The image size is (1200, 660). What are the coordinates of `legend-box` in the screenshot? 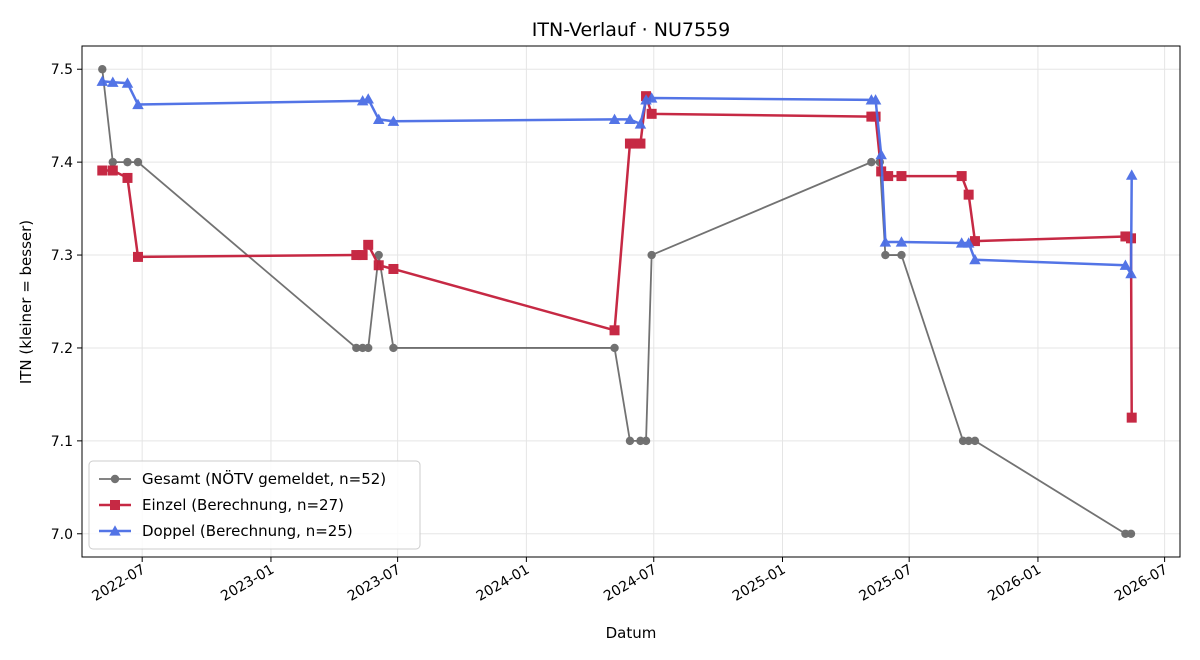 It's located at (254, 505).